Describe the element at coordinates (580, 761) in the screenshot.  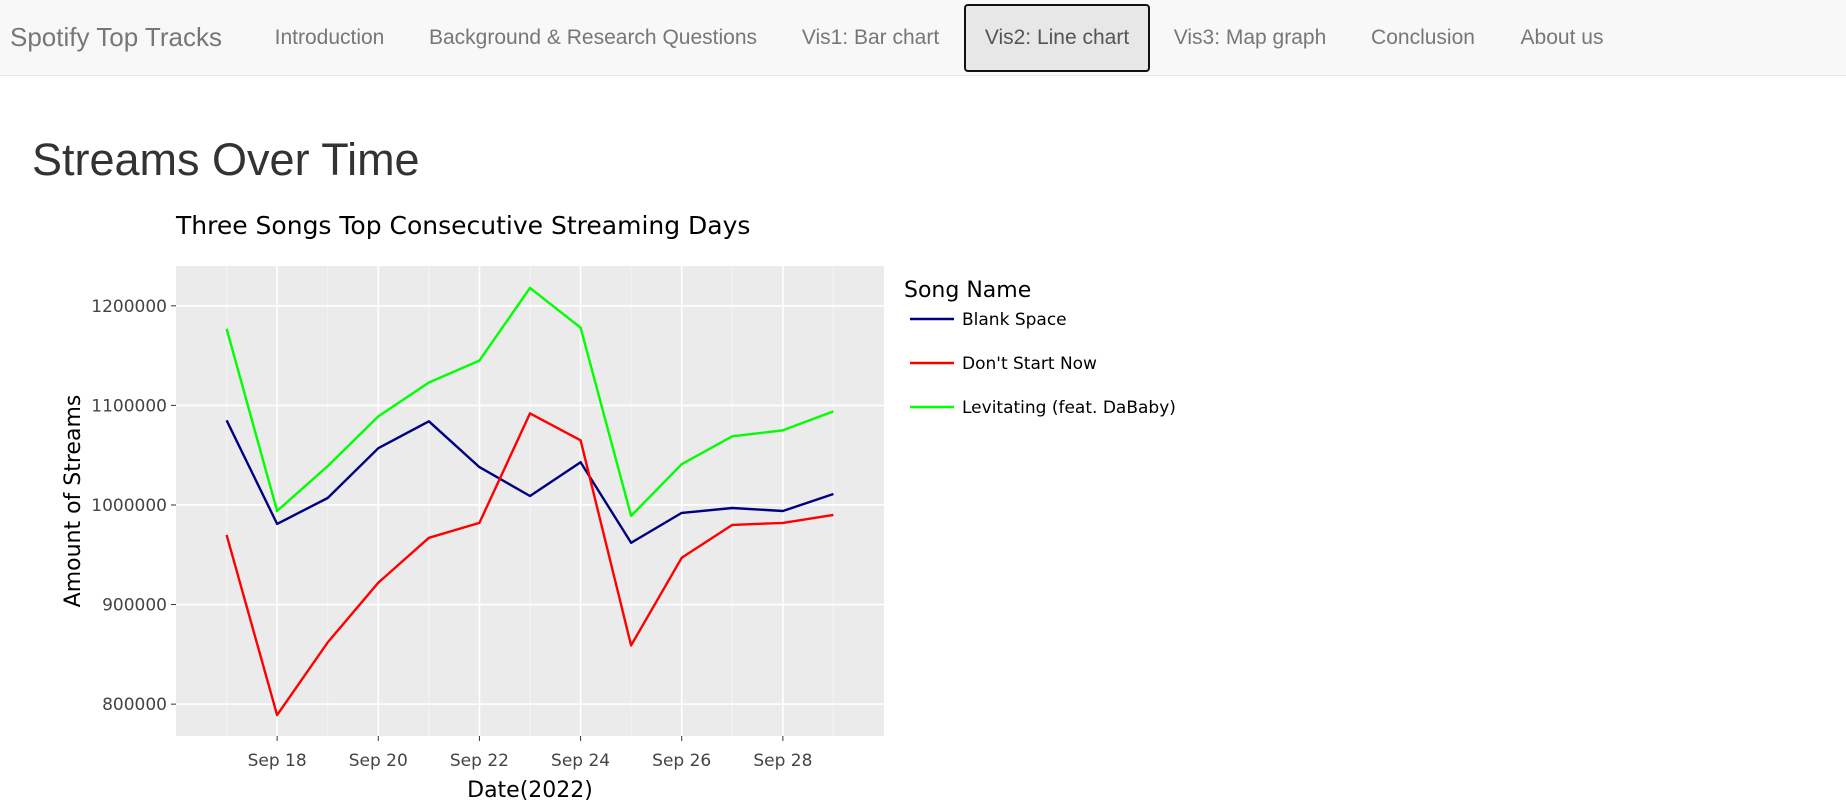
I see `x-tick-label: Sep 24` at that location.